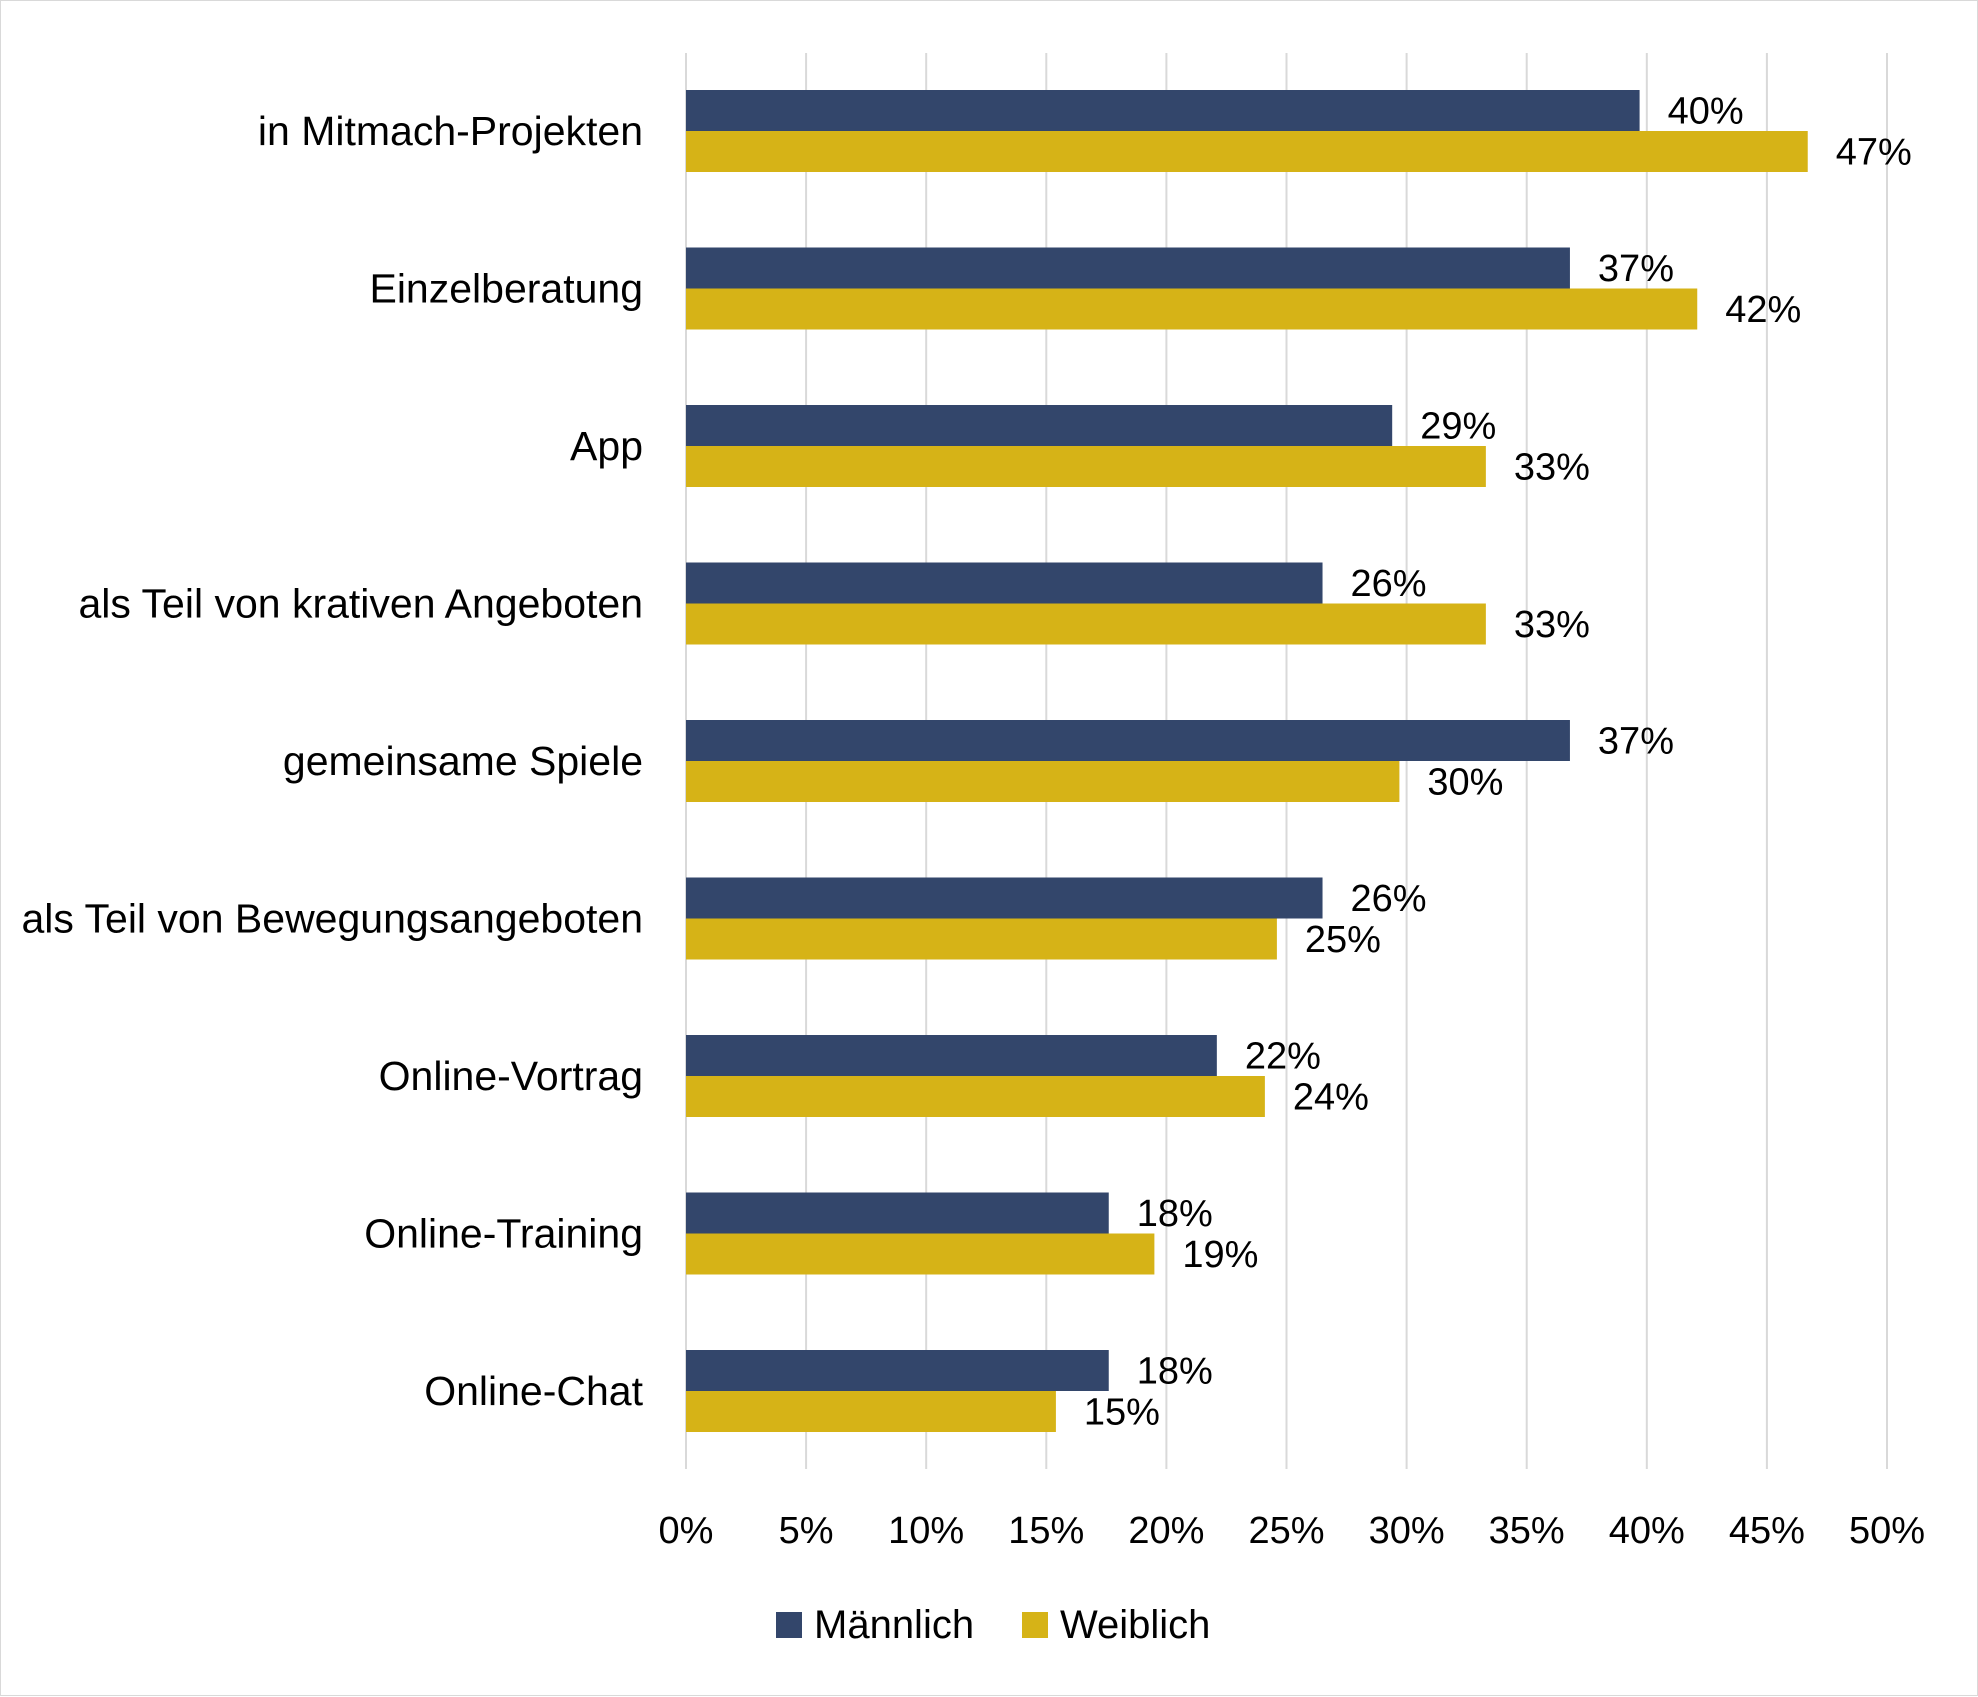  I want to click on legend-label: Männlich, so click(894, 1625).